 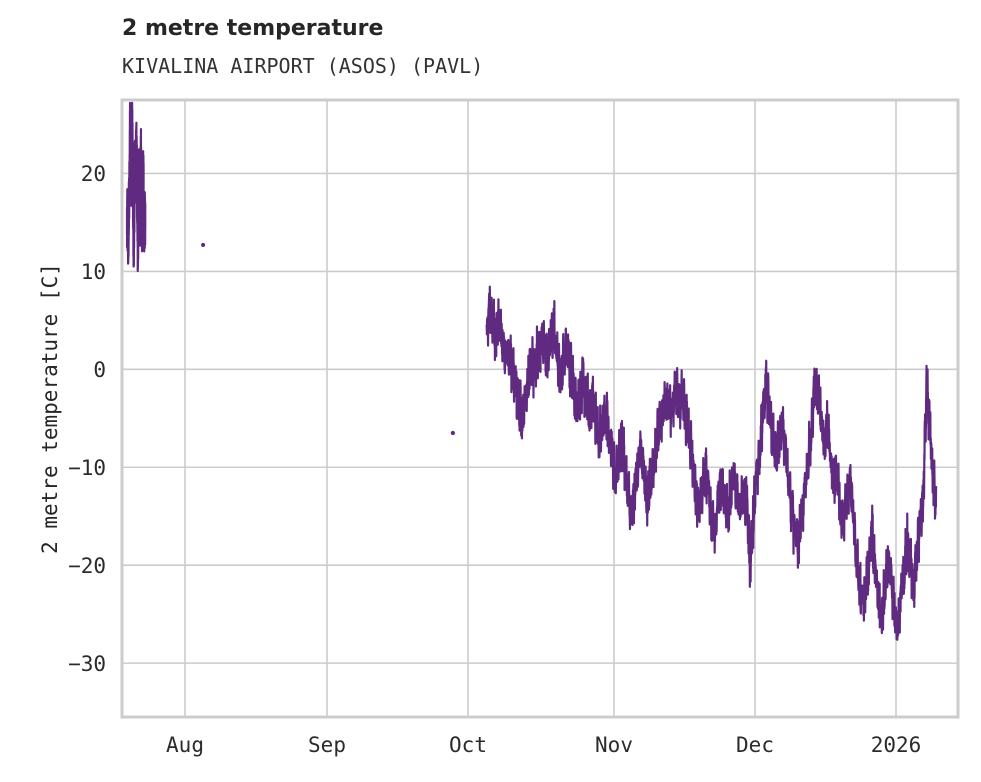 I want to click on series-path, so click(x=136, y=187).